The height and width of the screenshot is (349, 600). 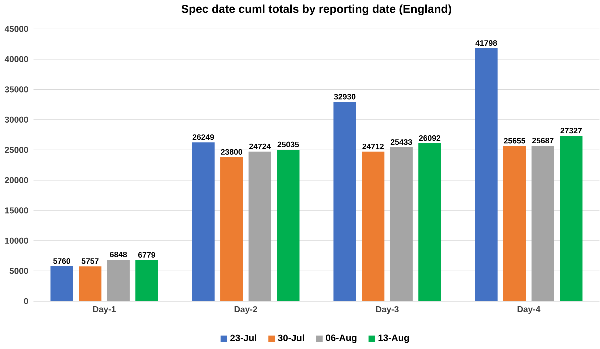 What do you see at coordinates (16, 119) in the screenshot?
I see `y-tick-label: 30000` at bounding box center [16, 119].